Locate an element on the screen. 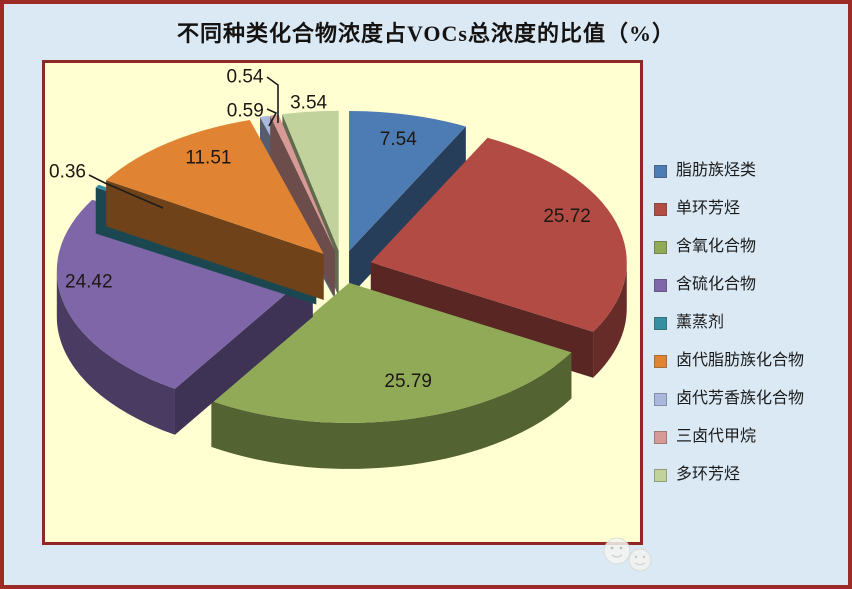 The image size is (852, 589). legend-label: 含硫化合物 is located at coordinates (716, 284).